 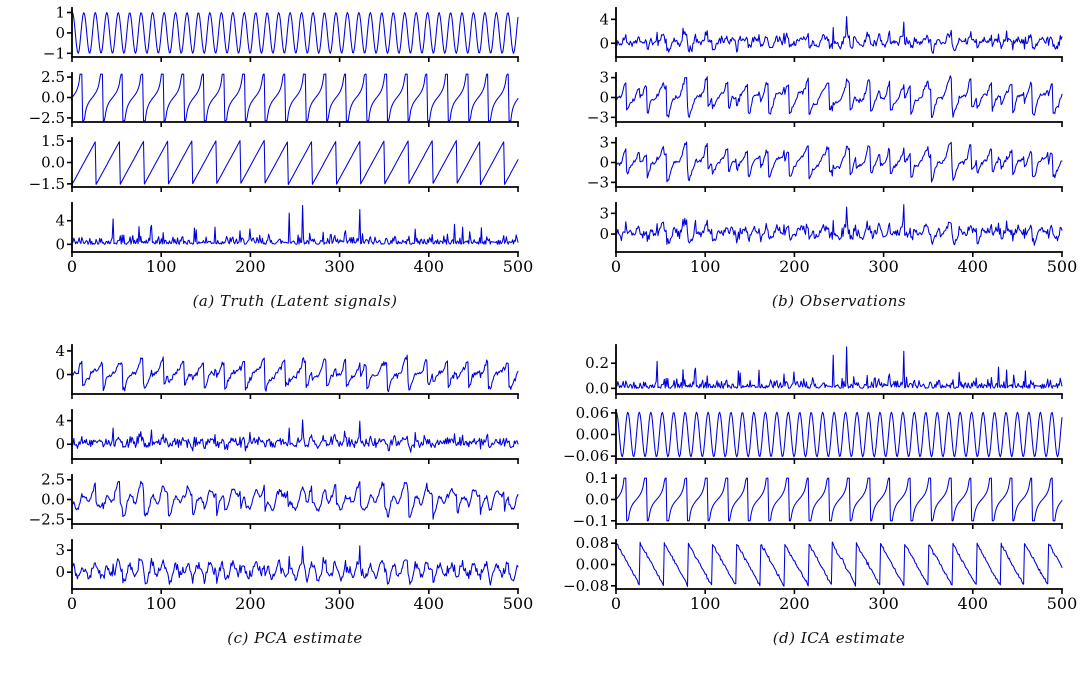 What do you see at coordinates (839, 638) in the screenshot?
I see `panel-ica-caption: (d) ICA estimate` at bounding box center [839, 638].